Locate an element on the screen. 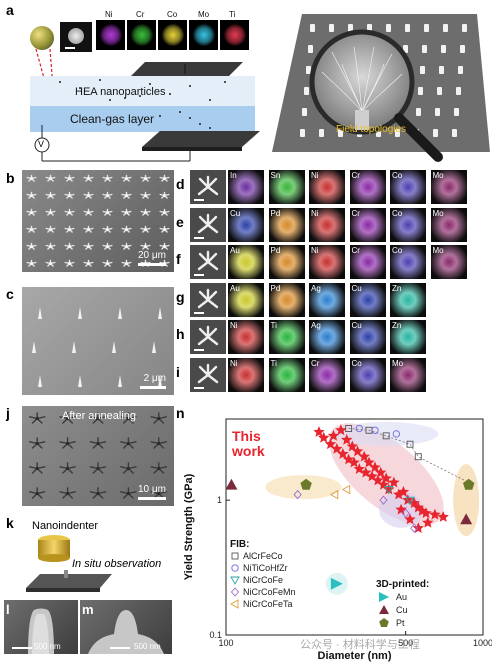  element-map-i-mo: Mo is located at coordinates (408, 374).